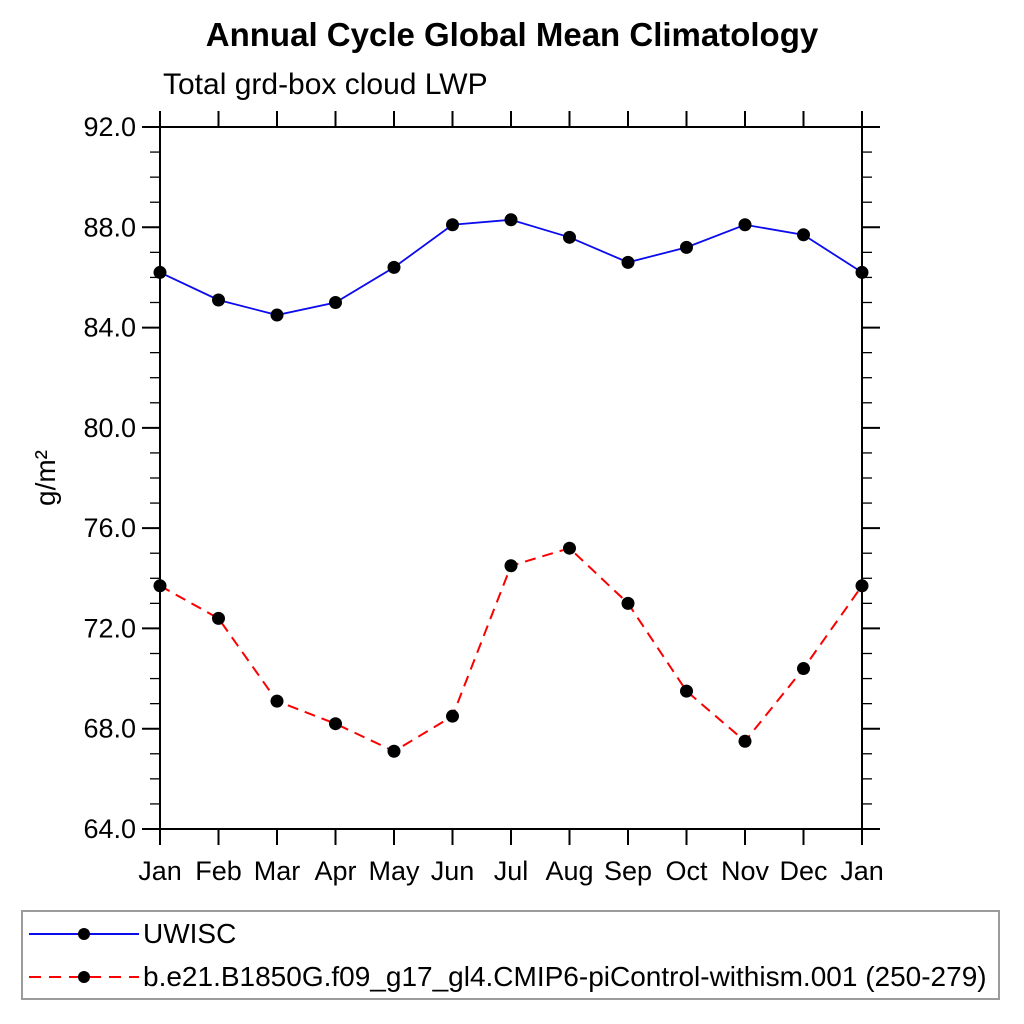  Describe the element at coordinates (277, 871) in the screenshot. I see `x-tick-label: Mar` at that location.